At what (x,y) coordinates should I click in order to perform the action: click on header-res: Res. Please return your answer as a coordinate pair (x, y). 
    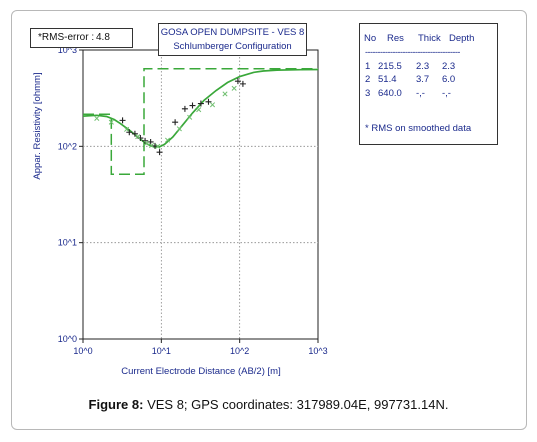
    Looking at the image, I should click on (395, 38).